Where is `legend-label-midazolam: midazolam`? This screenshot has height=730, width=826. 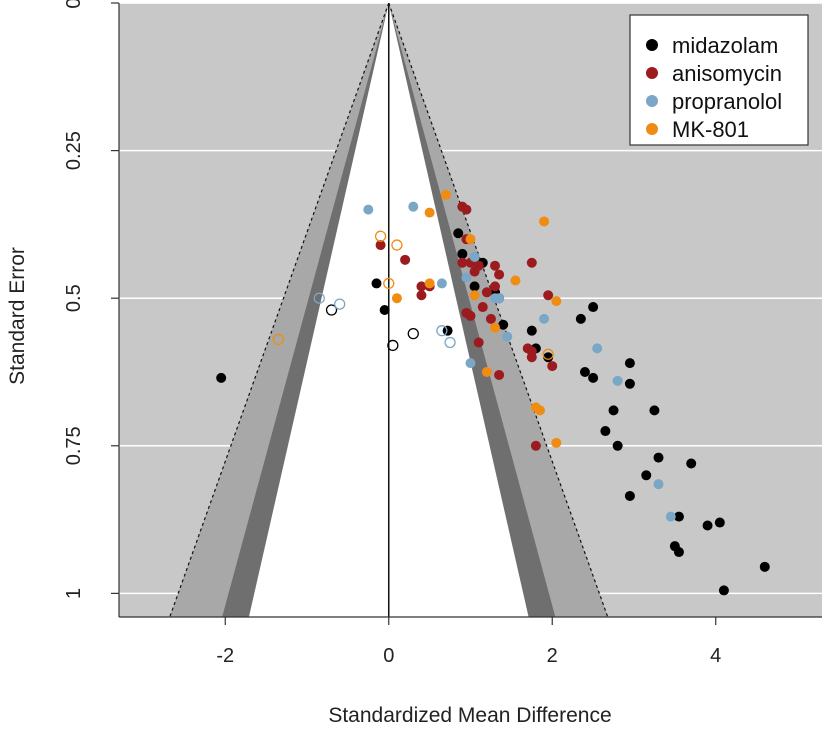
legend-label-midazolam: midazolam is located at coordinates (725, 45).